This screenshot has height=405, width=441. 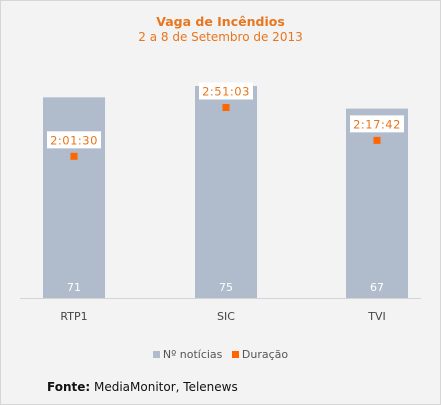 What do you see at coordinates (69, 387) in the screenshot?
I see `source-label: Fonte:` at bounding box center [69, 387].